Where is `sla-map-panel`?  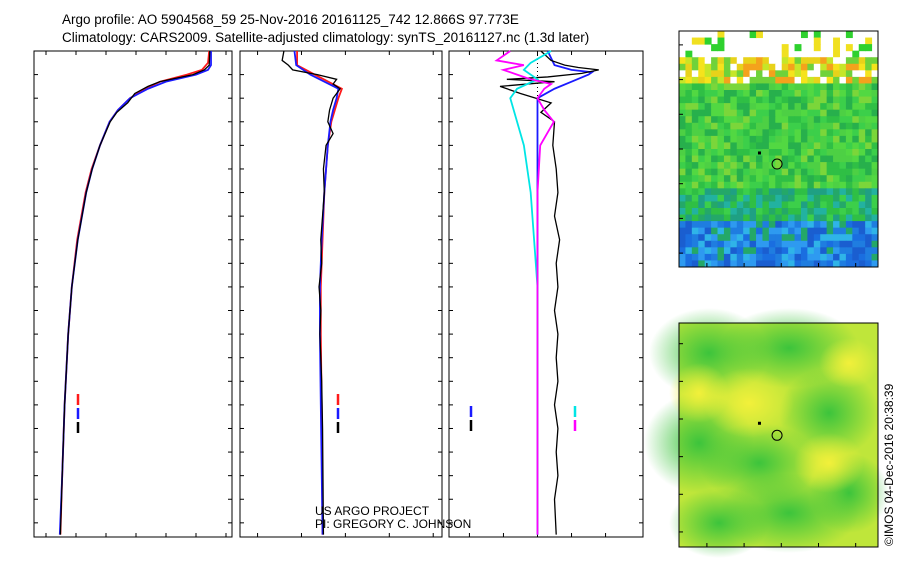
sla-map-panel is located at coordinates (766, 433).